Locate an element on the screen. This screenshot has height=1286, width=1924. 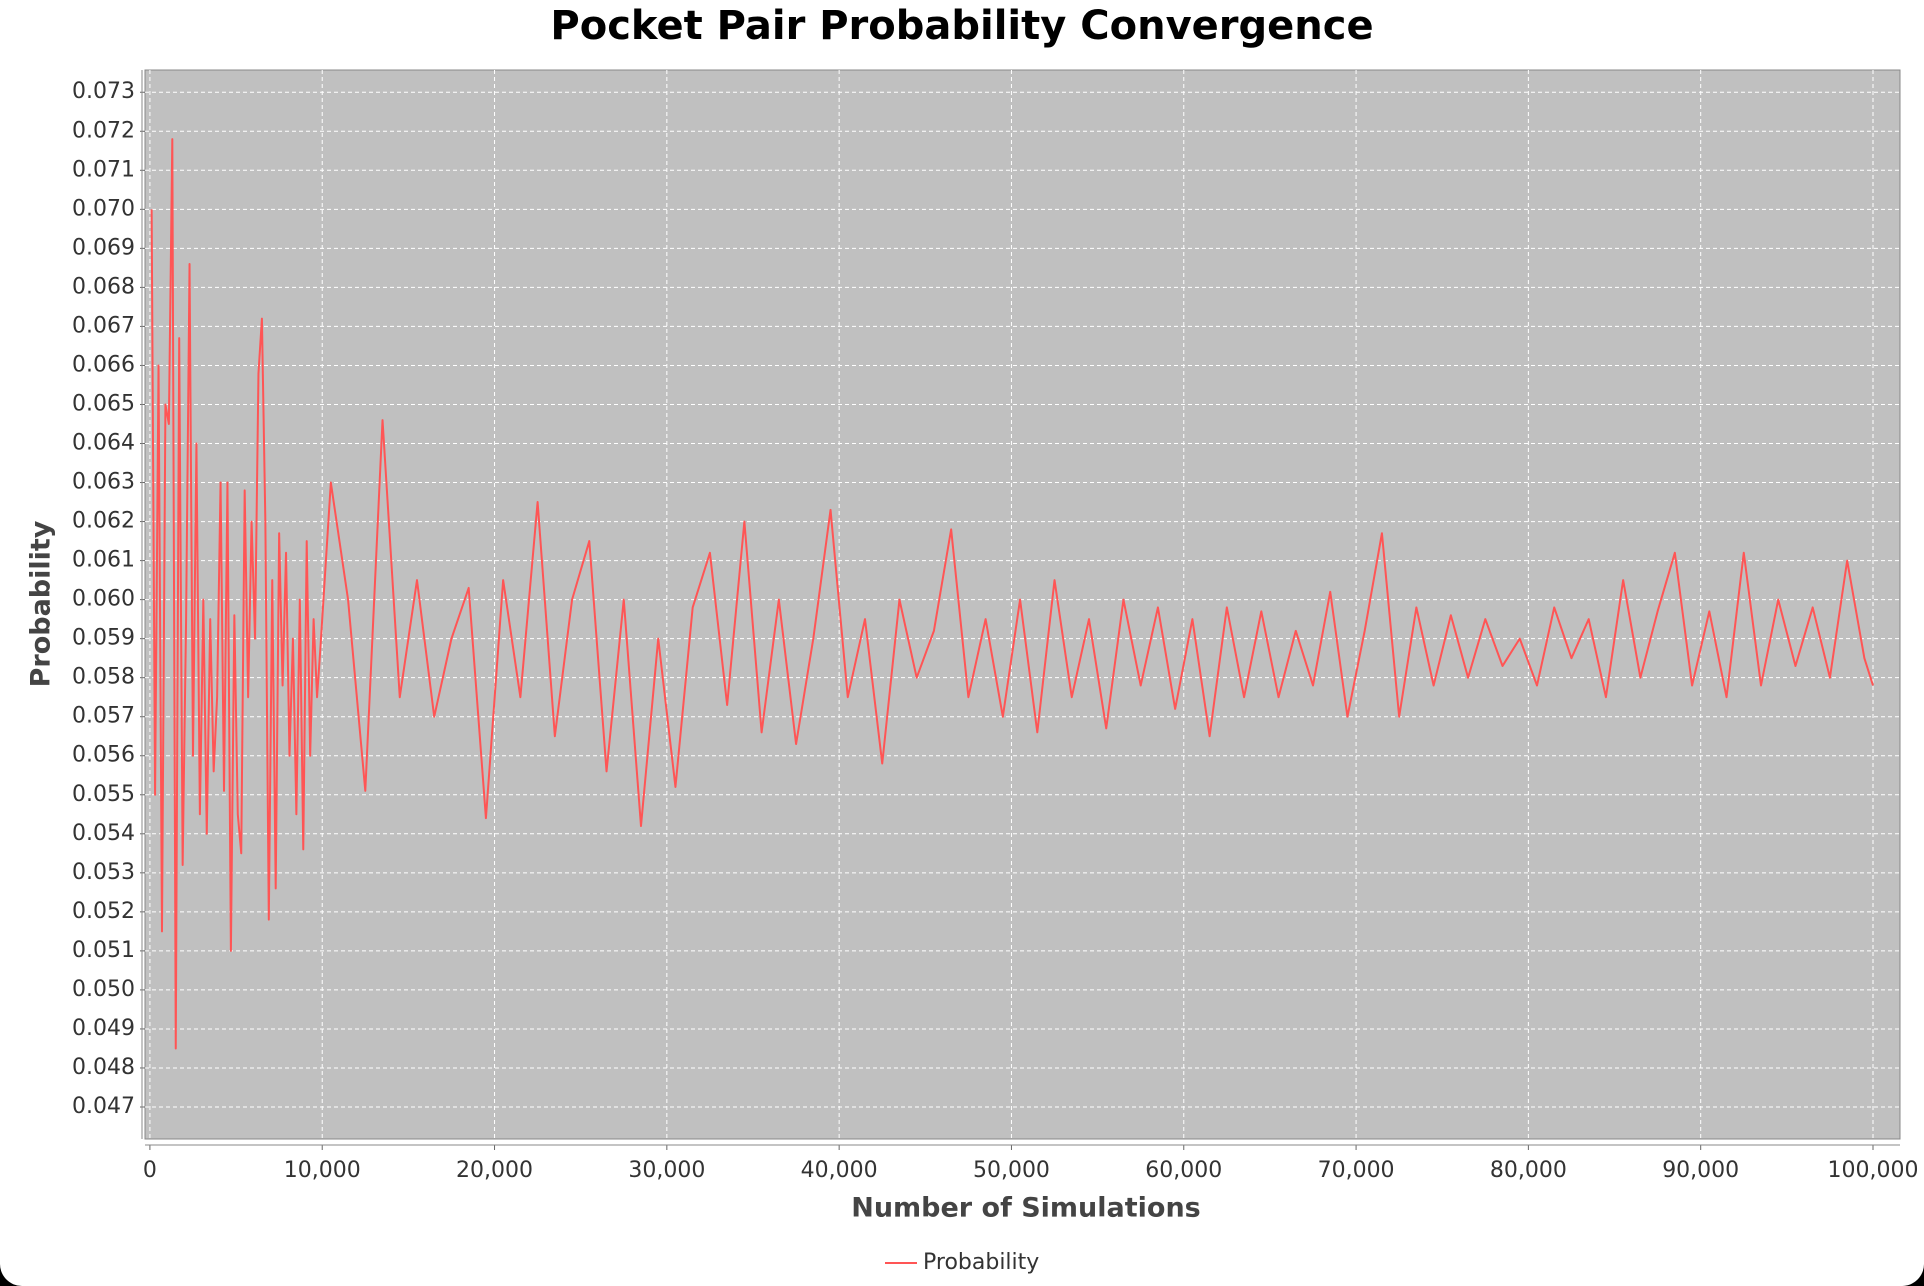
x-tick-label: 90,000 is located at coordinates (1700, 1170).